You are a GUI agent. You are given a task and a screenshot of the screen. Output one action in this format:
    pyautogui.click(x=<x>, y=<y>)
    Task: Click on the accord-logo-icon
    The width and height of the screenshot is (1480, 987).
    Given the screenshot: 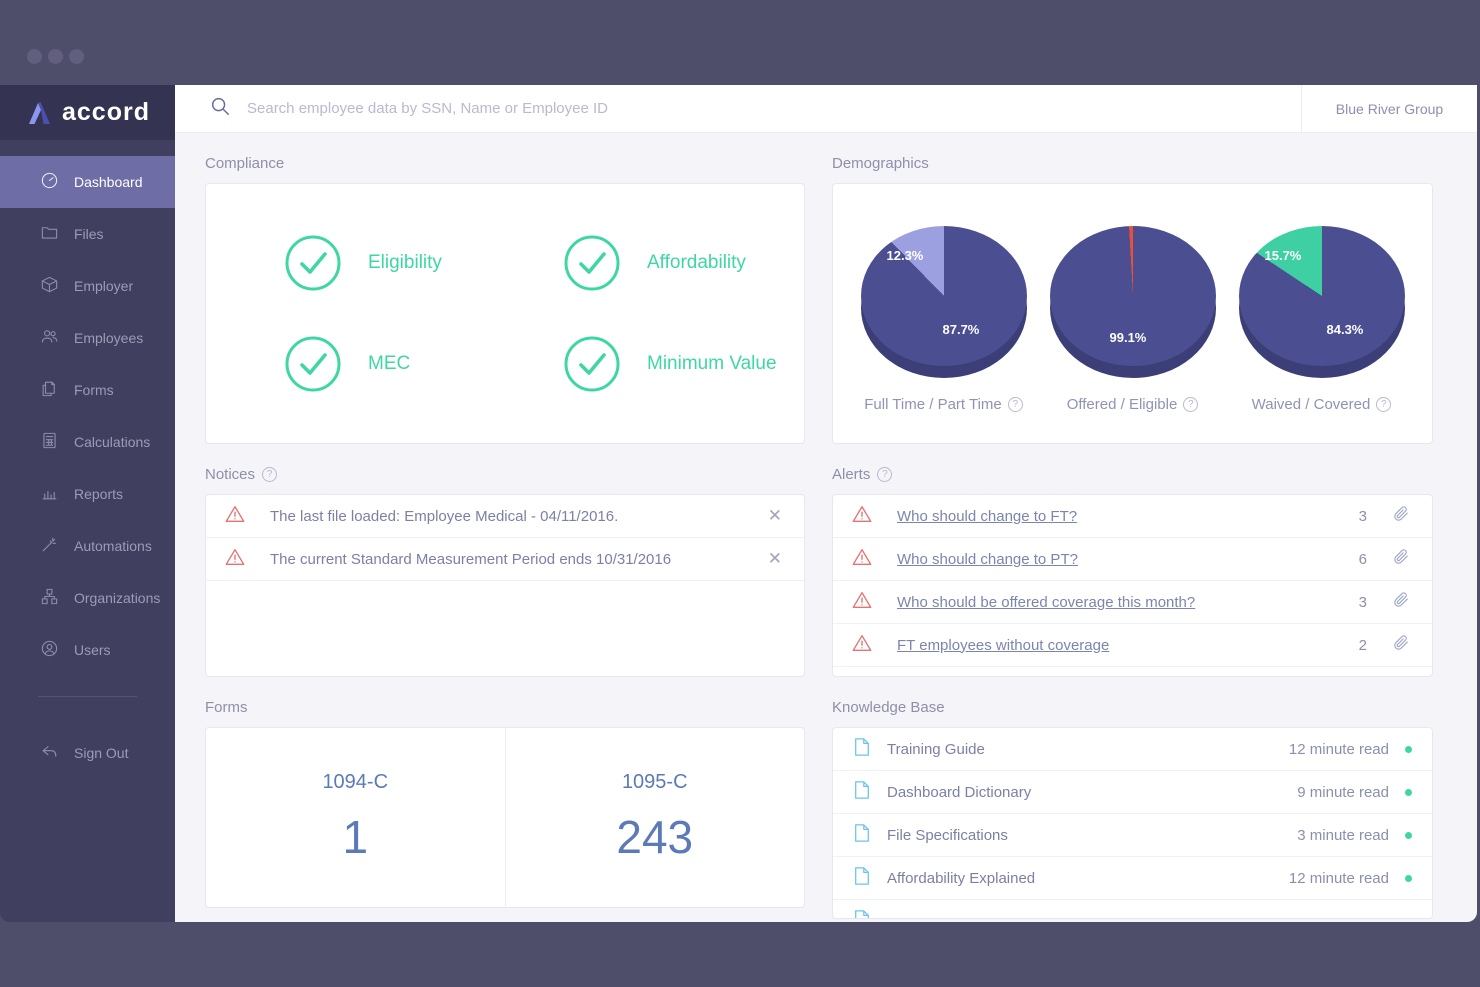 What is the action you would take?
    pyautogui.click(x=39, y=112)
    